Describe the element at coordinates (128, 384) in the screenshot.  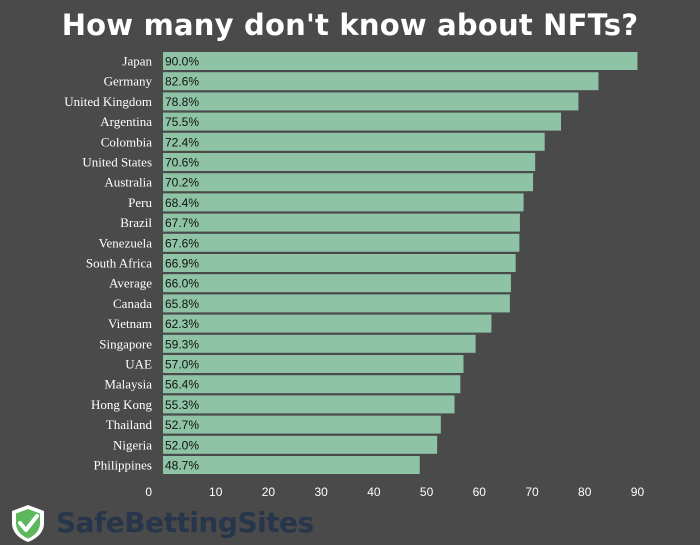
I see `category-label: Malaysia` at that location.